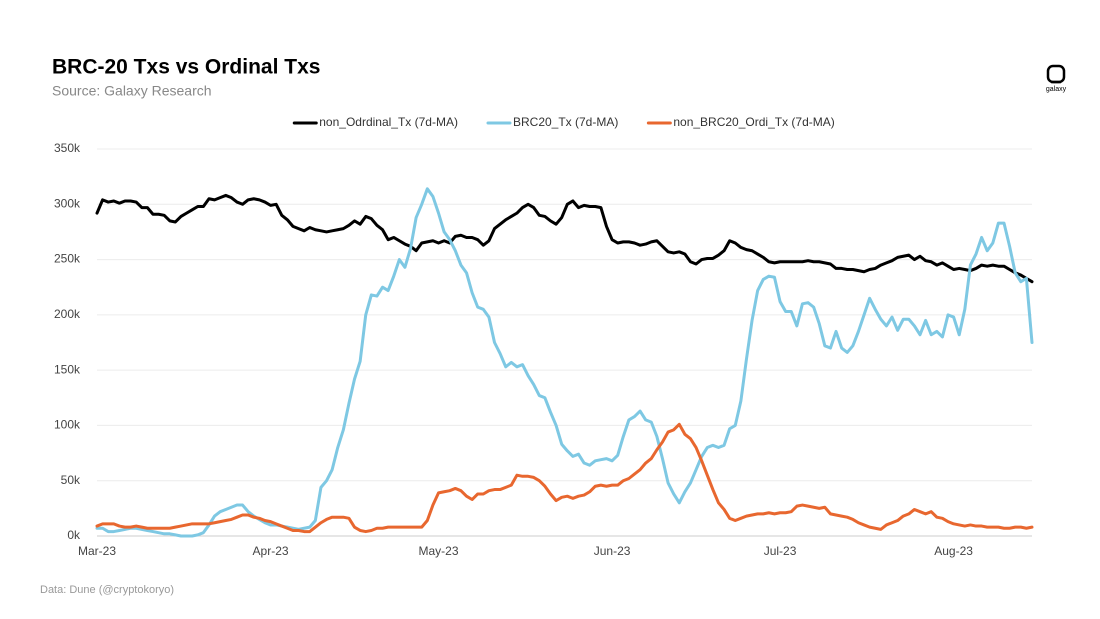 The image size is (1100, 619). What do you see at coordinates (97, 551) in the screenshot?
I see `x-tick-label: Mar-23` at bounding box center [97, 551].